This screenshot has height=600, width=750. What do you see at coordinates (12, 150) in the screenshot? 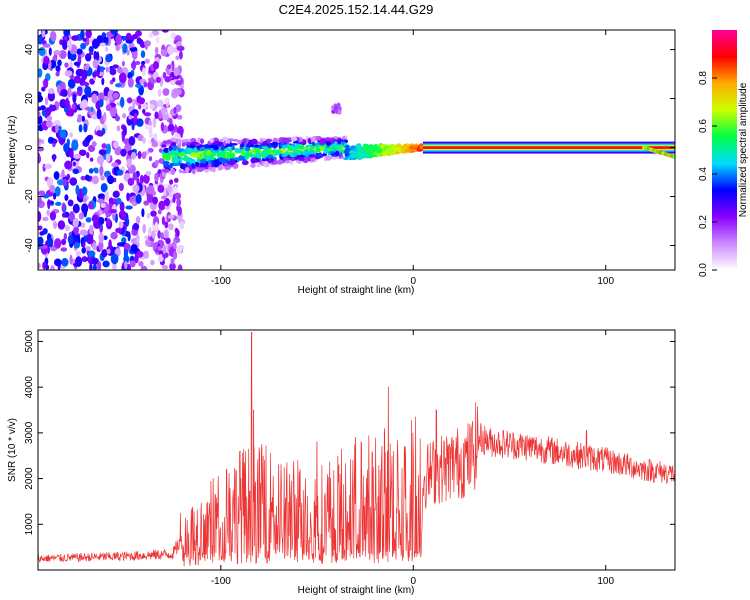
I see `spectrogram-y-label: Frequency (Hz)` at bounding box center [12, 150].